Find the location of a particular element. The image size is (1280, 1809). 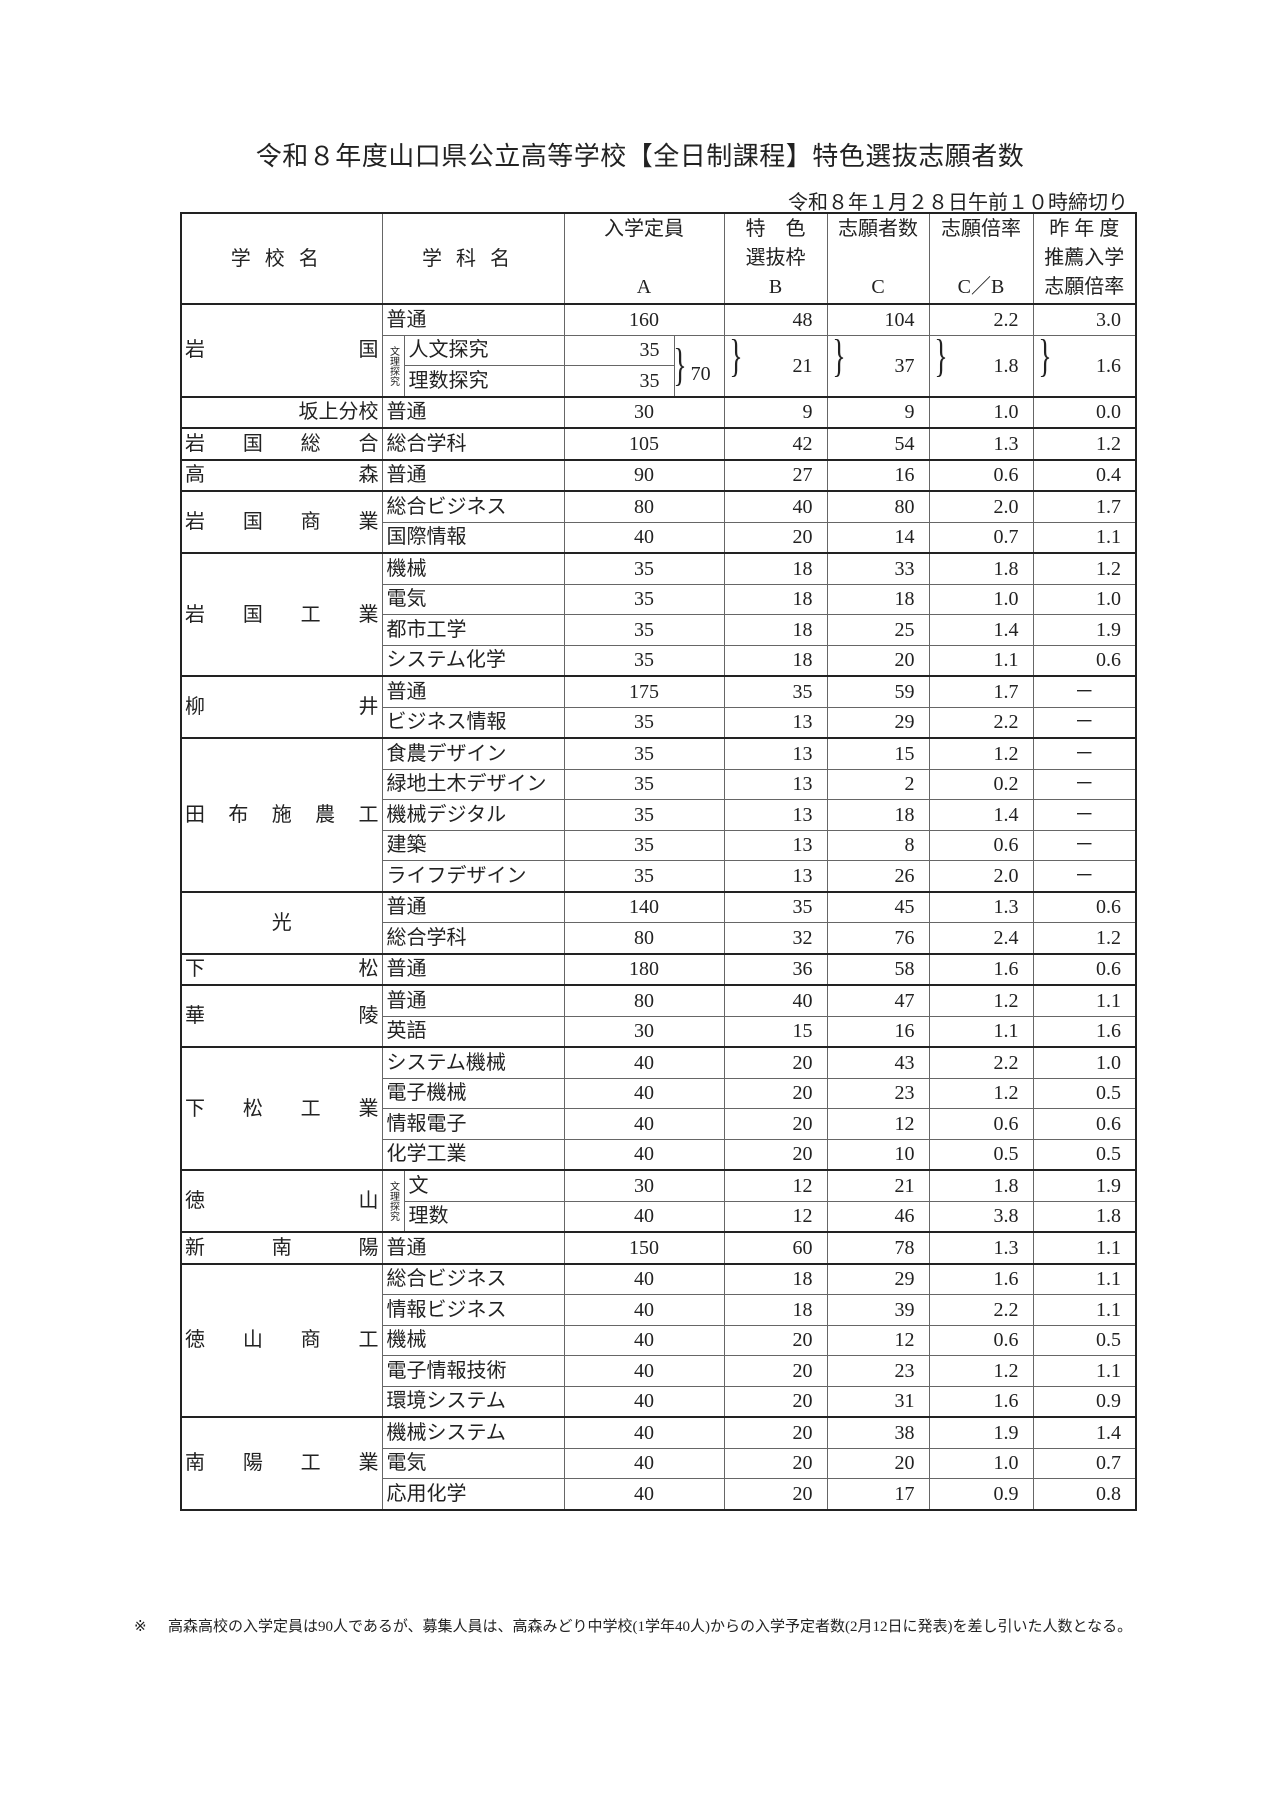

dept-name: 情報電子 is located at coordinates (473, 1124).